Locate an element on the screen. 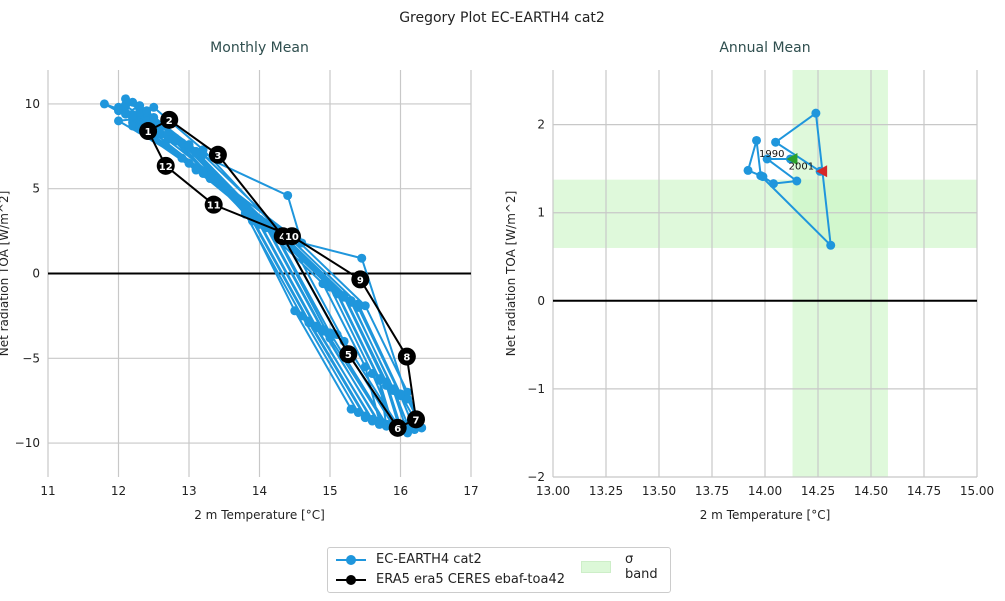 The height and width of the screenshot is (601, 1005). month-label: 3 is located at coordinates (217, 156).